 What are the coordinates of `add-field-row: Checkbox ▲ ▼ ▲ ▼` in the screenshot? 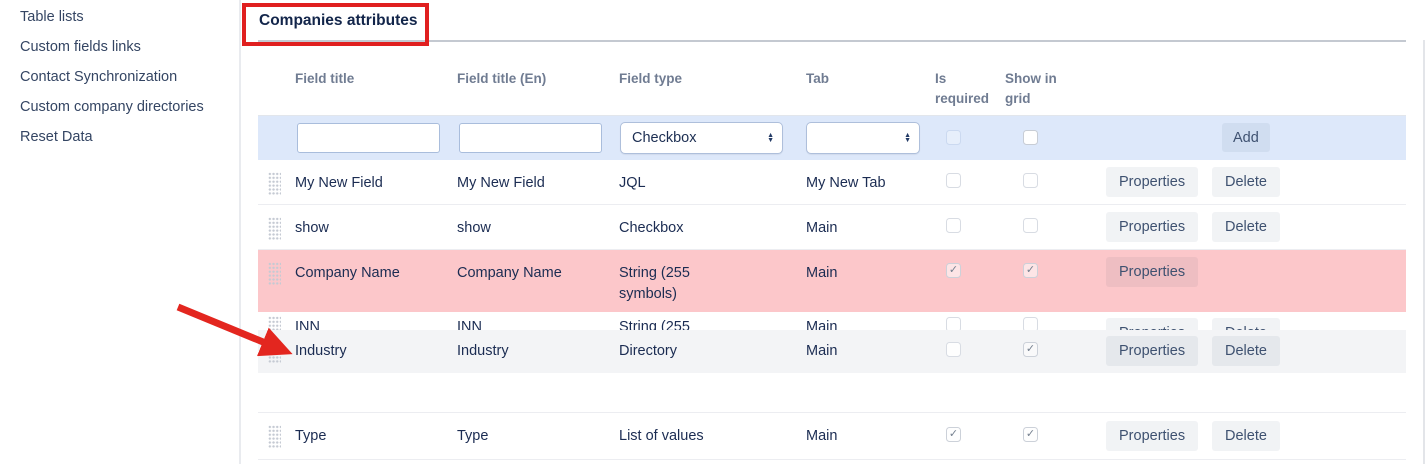 It's located at (832, 137).